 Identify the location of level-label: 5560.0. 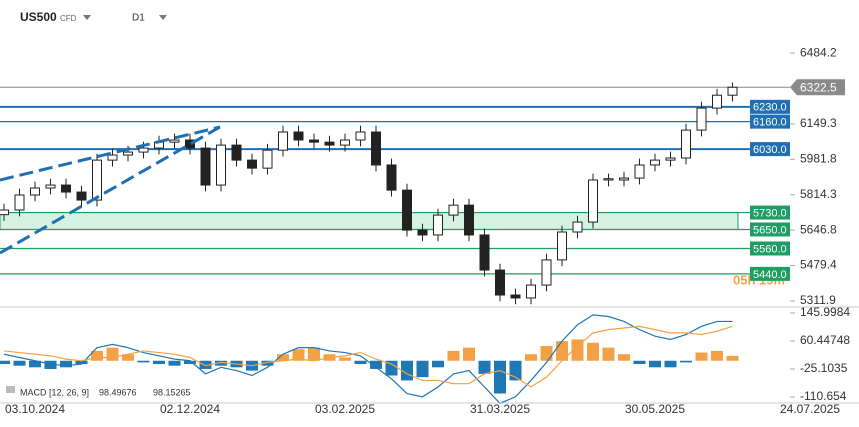
(770, 249).